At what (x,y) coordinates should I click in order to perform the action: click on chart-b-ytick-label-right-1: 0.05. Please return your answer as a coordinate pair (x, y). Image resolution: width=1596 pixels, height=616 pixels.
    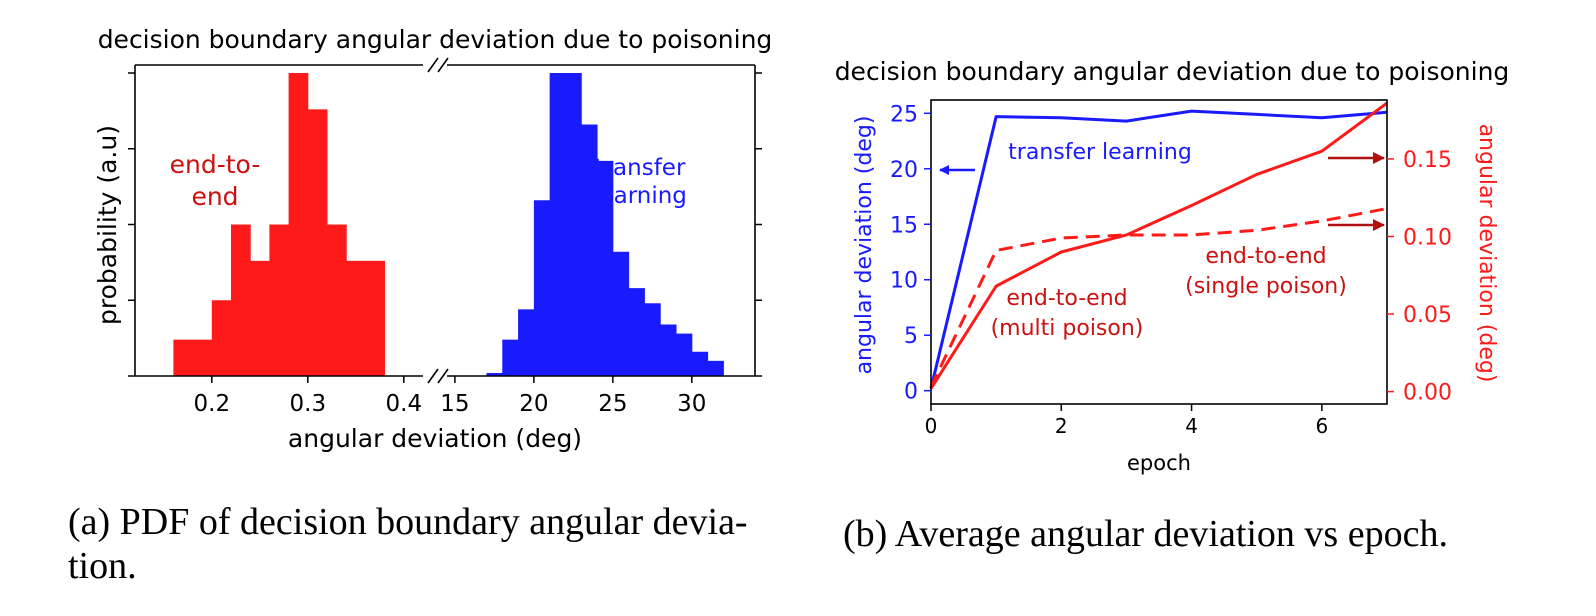
    Looking at the image, I should click on (1427, 315).